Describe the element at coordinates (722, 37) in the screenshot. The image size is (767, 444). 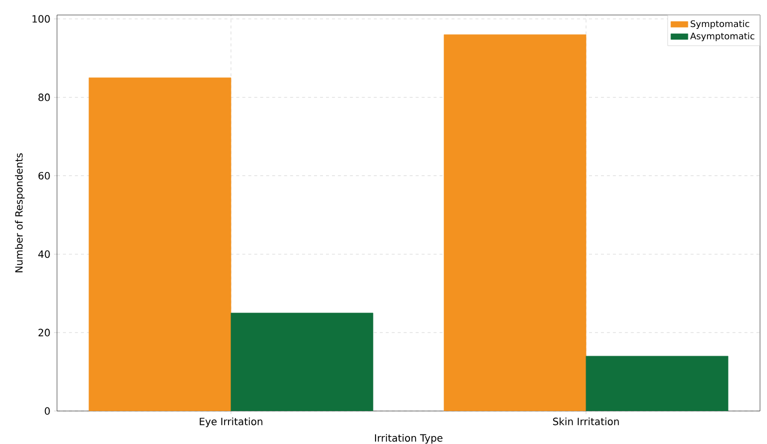
I see `legend-label: Asymptomatic` at that location.